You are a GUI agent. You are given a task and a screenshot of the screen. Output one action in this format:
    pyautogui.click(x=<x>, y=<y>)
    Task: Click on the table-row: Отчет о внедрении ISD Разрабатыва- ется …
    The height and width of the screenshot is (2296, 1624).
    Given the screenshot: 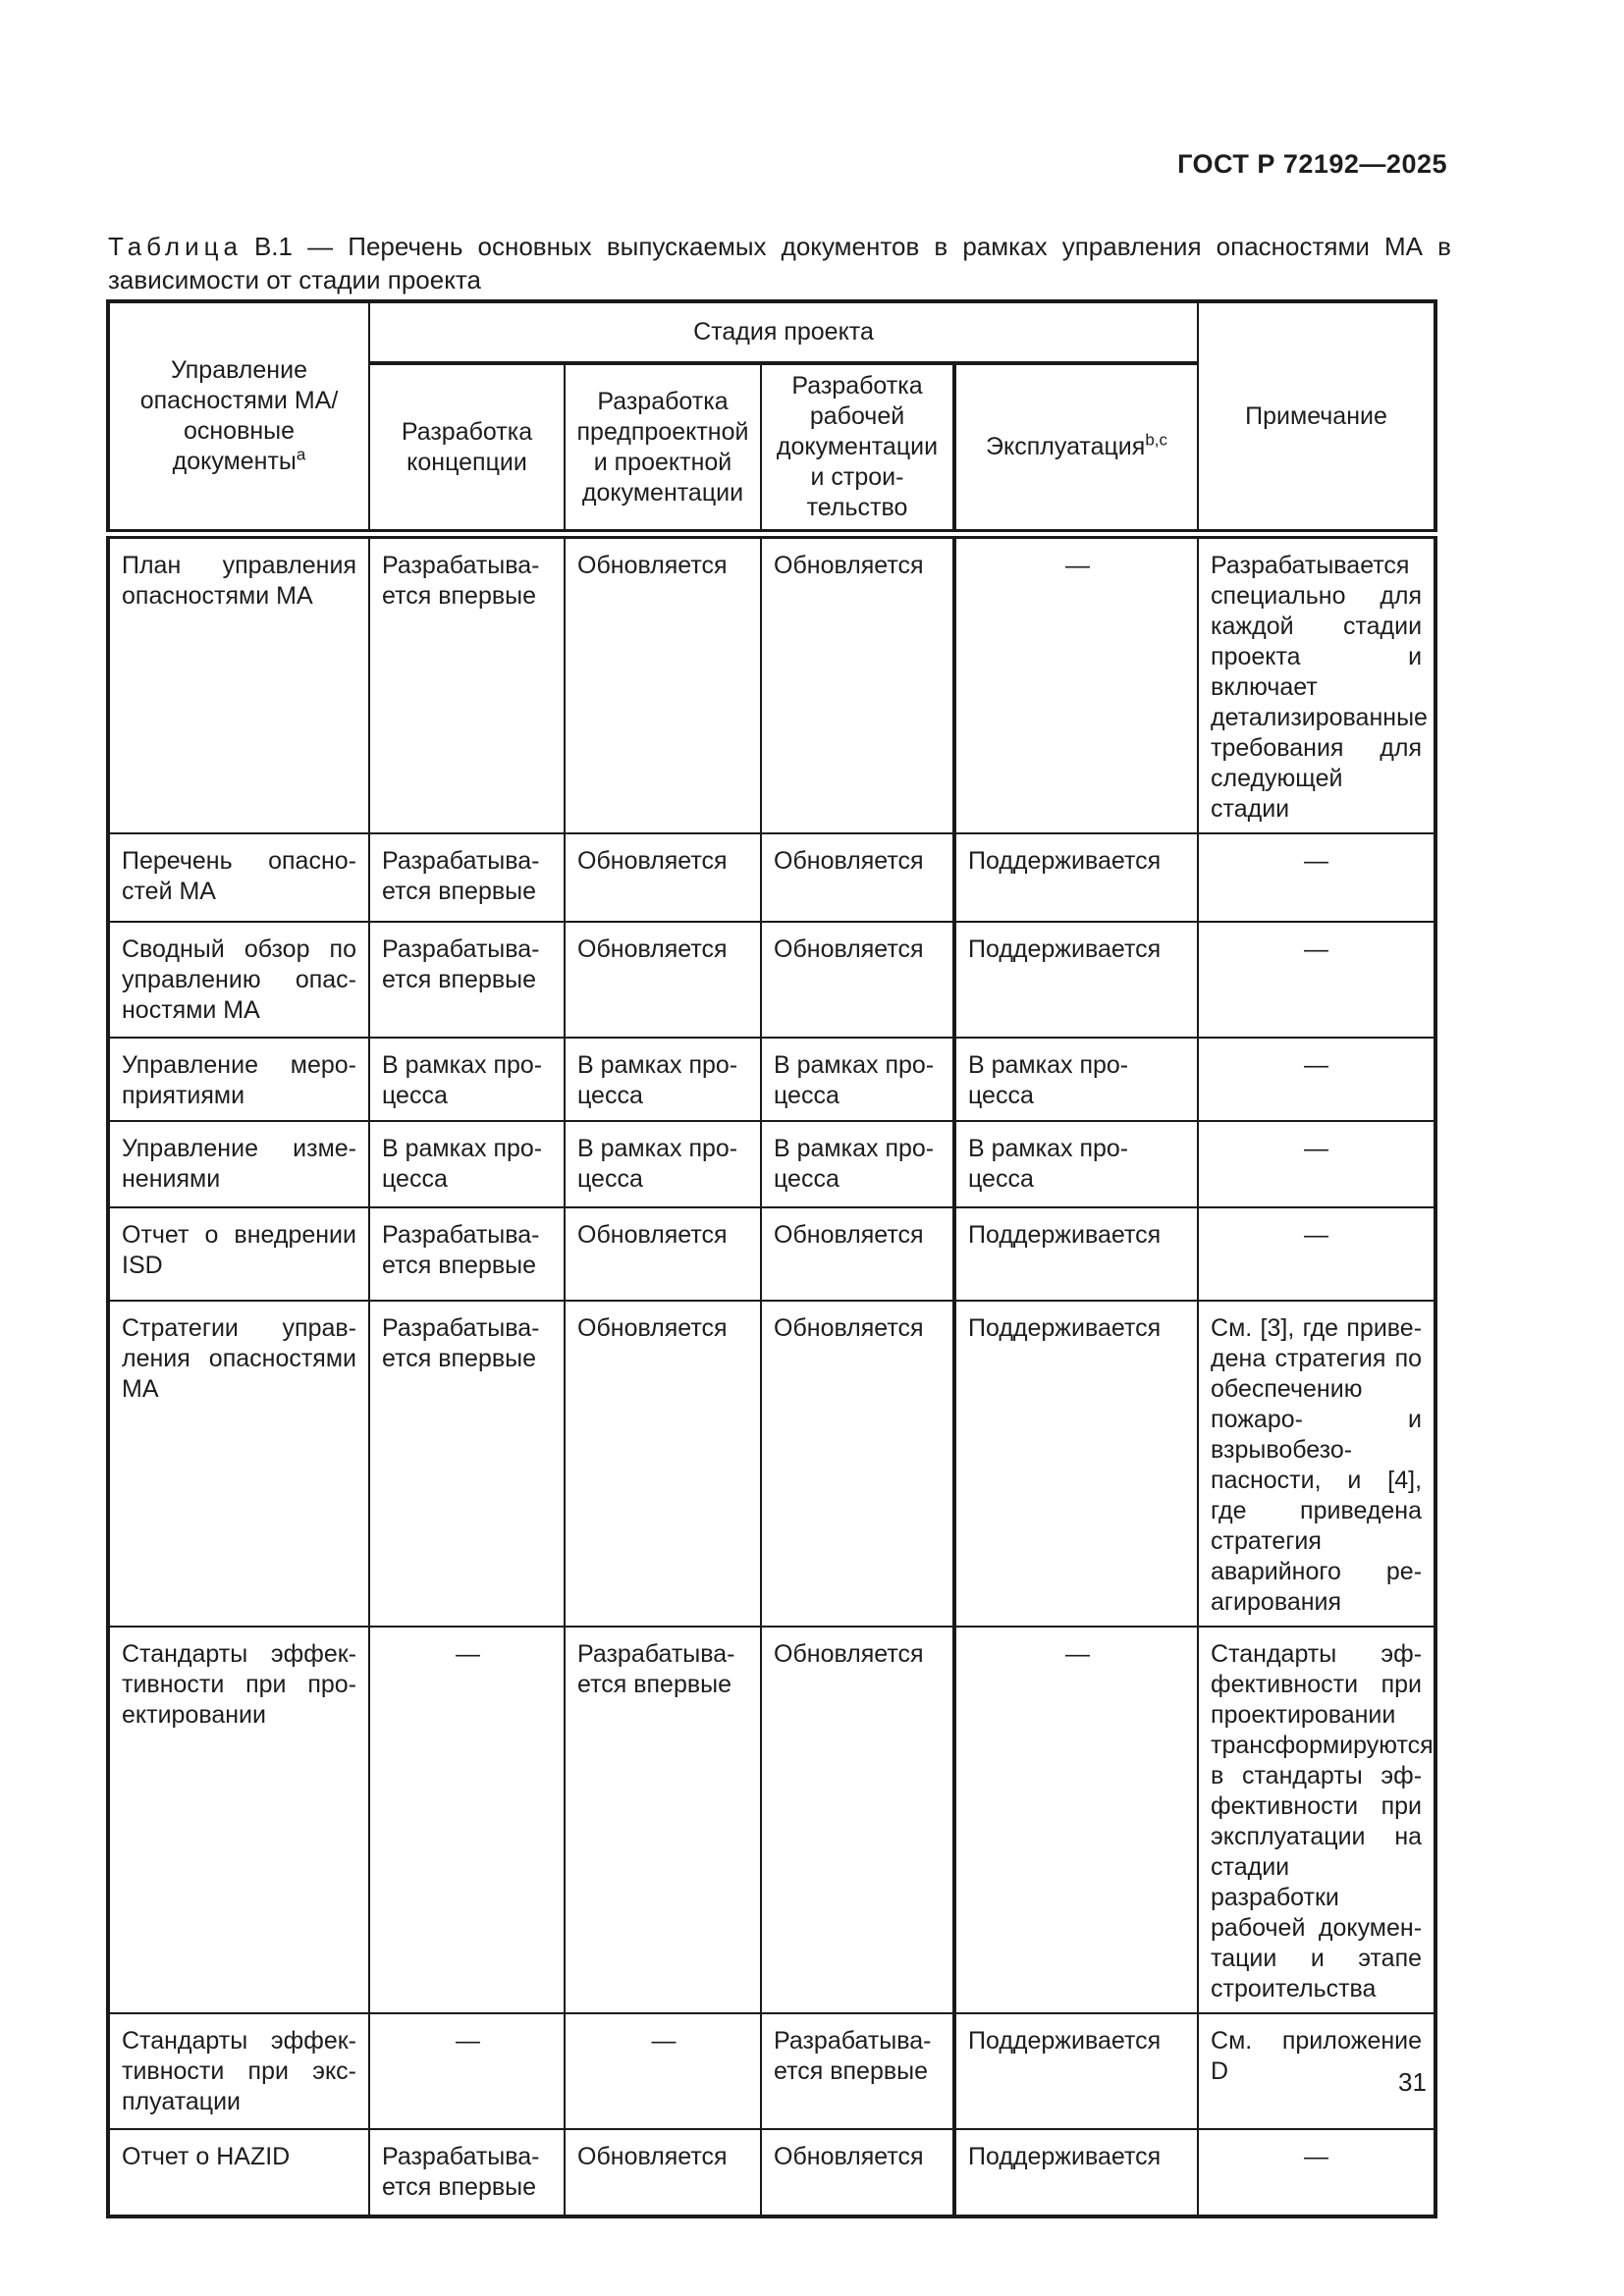 What is the action you would take?
    pyautogui.click(x=772, y=1254)
    